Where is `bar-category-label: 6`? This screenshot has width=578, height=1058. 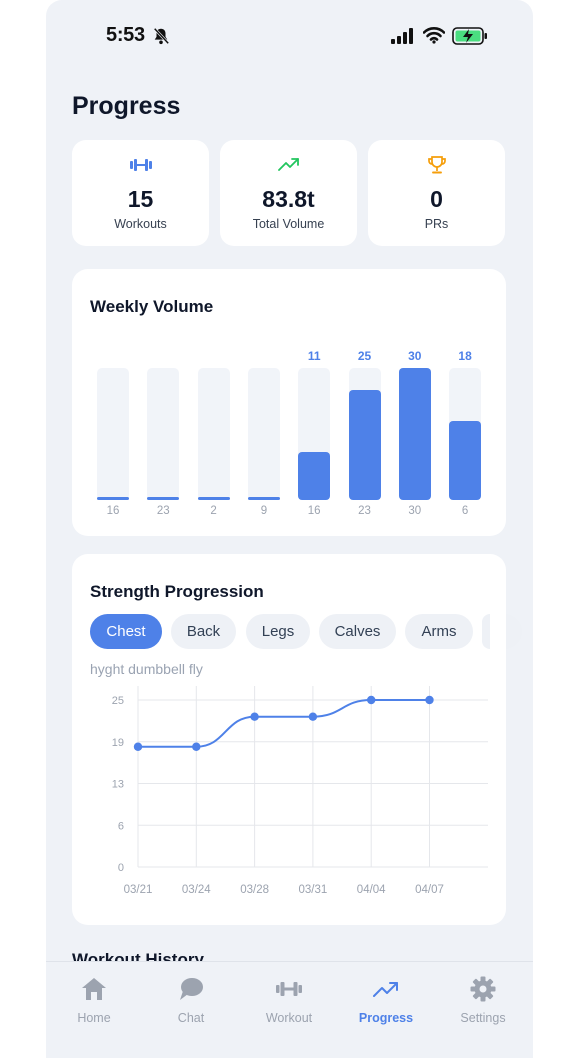
bar-category-label: 6 is located at coordinates (465, 511).